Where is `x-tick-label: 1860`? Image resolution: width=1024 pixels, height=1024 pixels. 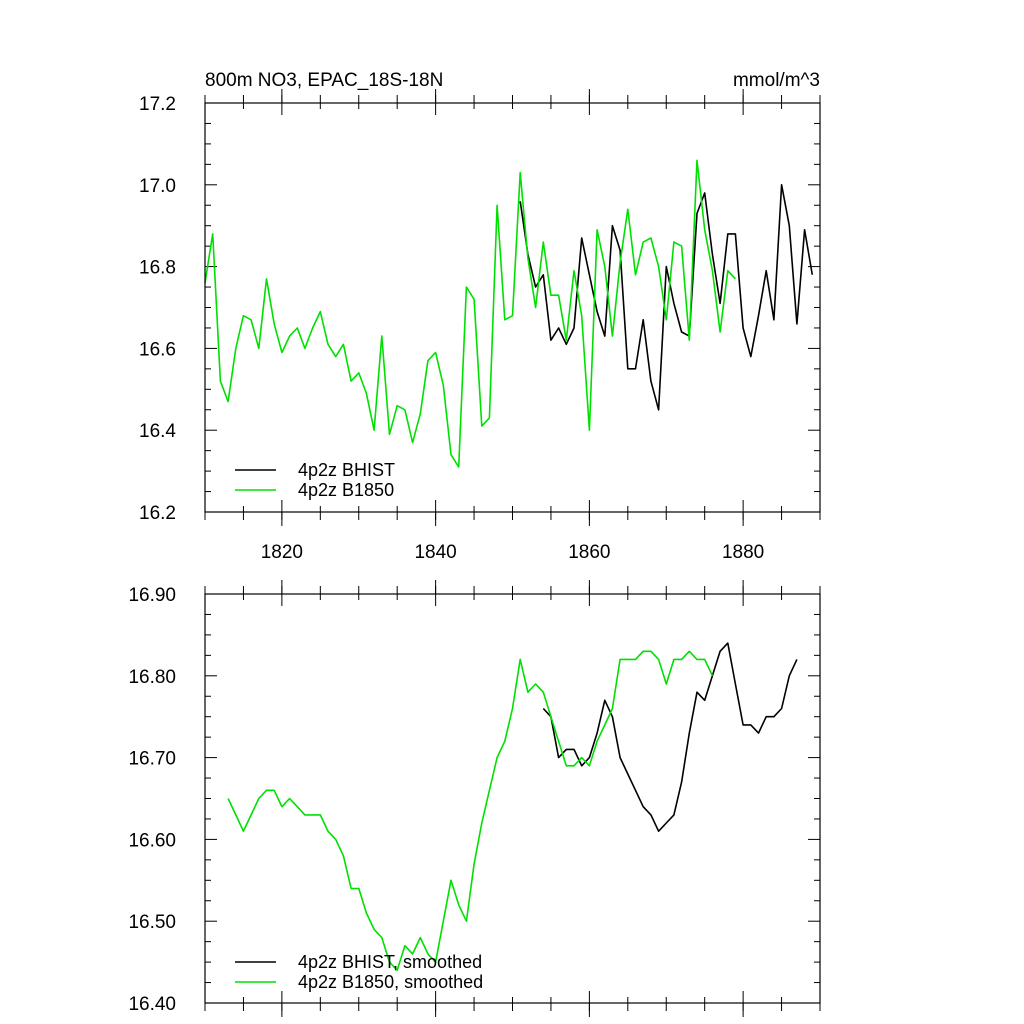 x-tick-label: 1860 is located at coordinates (589, 552).